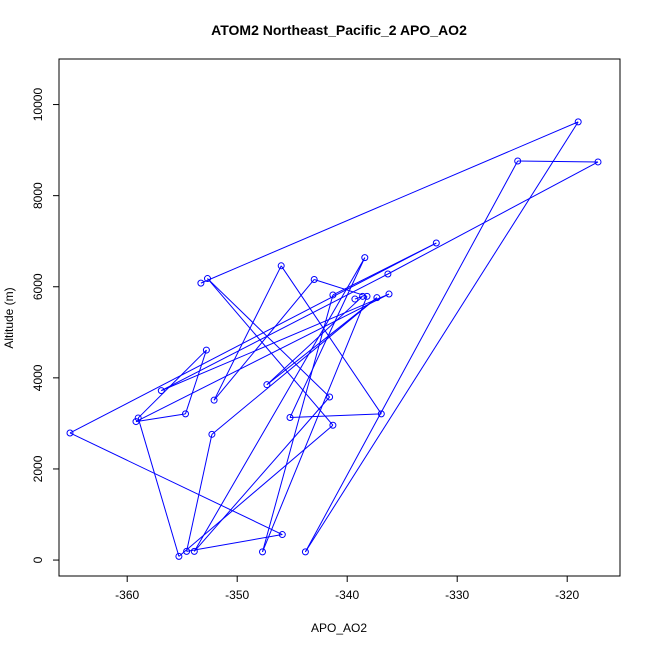  Describe the element at coordinates (567, 595) in the screenshot. I see `x-tick-label: -320` at that location.